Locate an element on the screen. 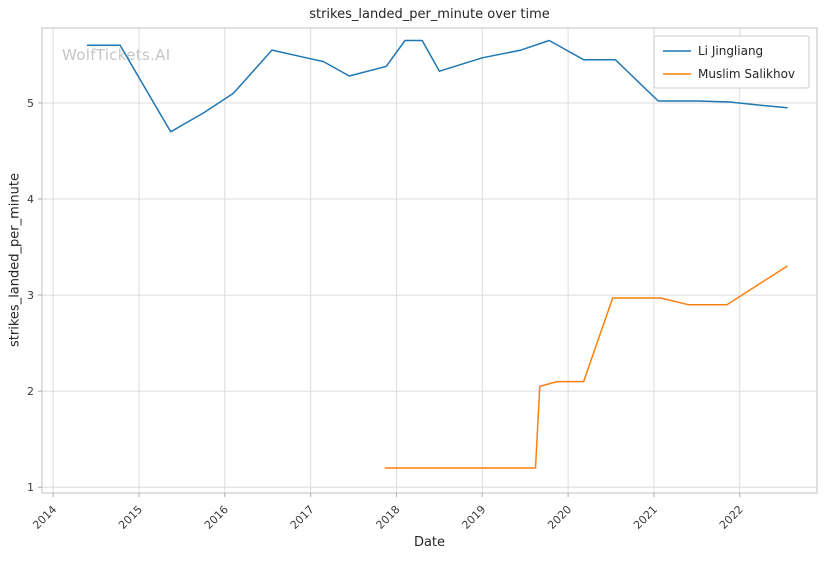 The width and height of the screenshot is (832, 561). y-tick-label: 5 is located at coordinates (30, 103).